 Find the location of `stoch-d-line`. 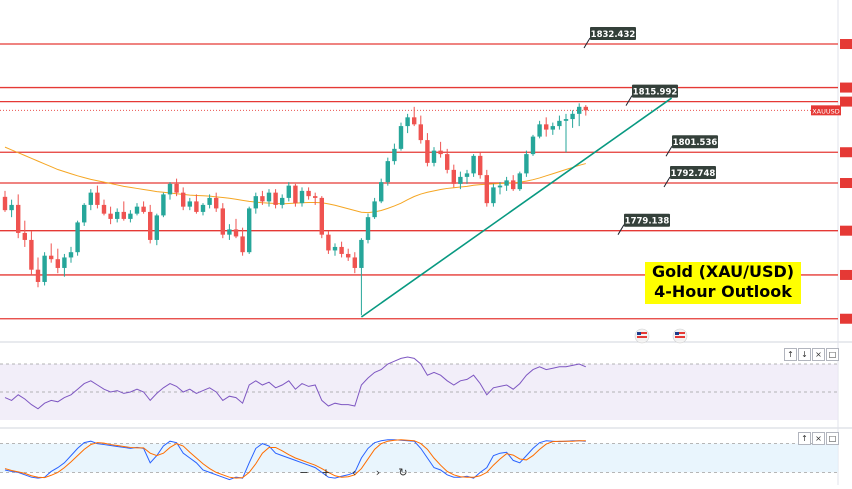

stoch-d-line is located at coordinates (295, 459).